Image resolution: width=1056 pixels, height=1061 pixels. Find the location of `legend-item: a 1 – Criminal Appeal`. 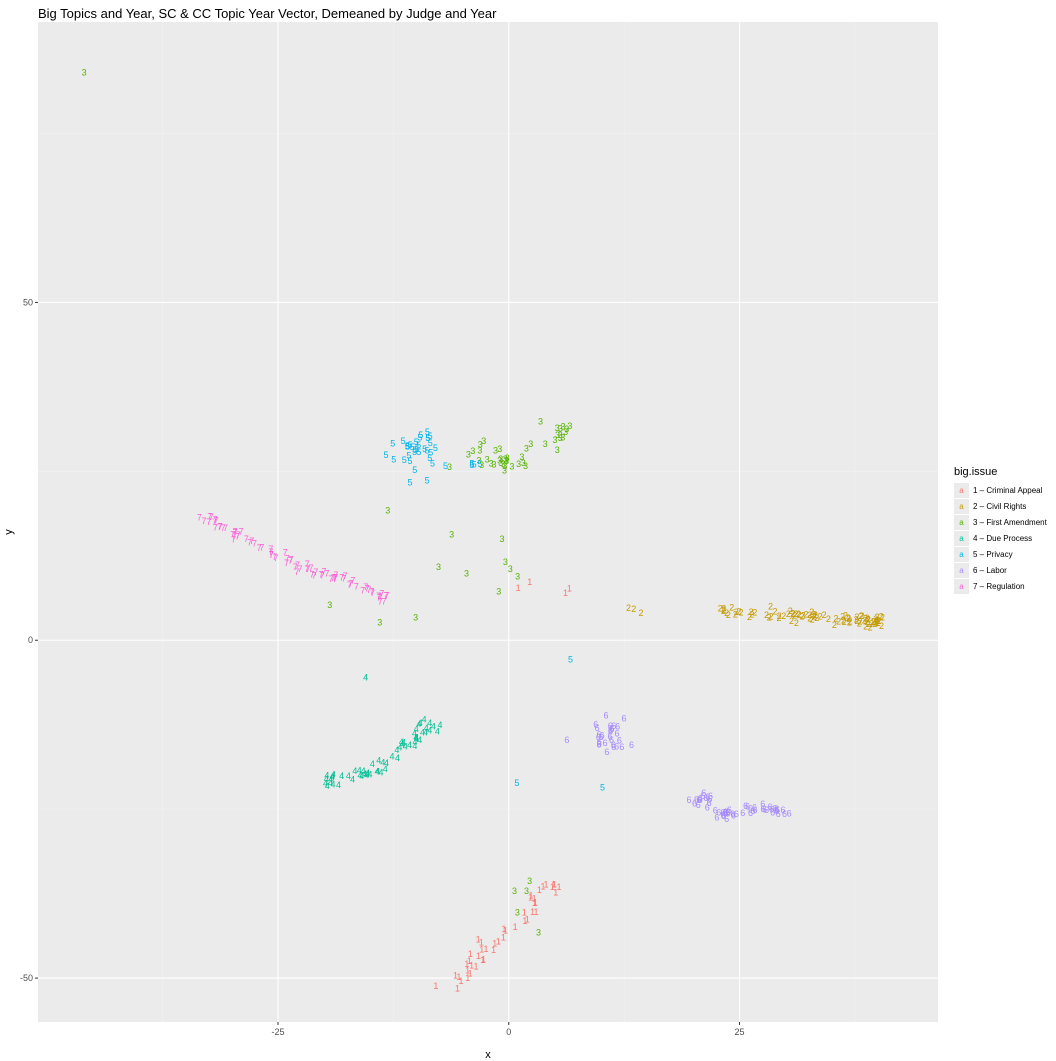

legend-item: a 1 – Criminal Appeal is located at coordinates (1000, 490).